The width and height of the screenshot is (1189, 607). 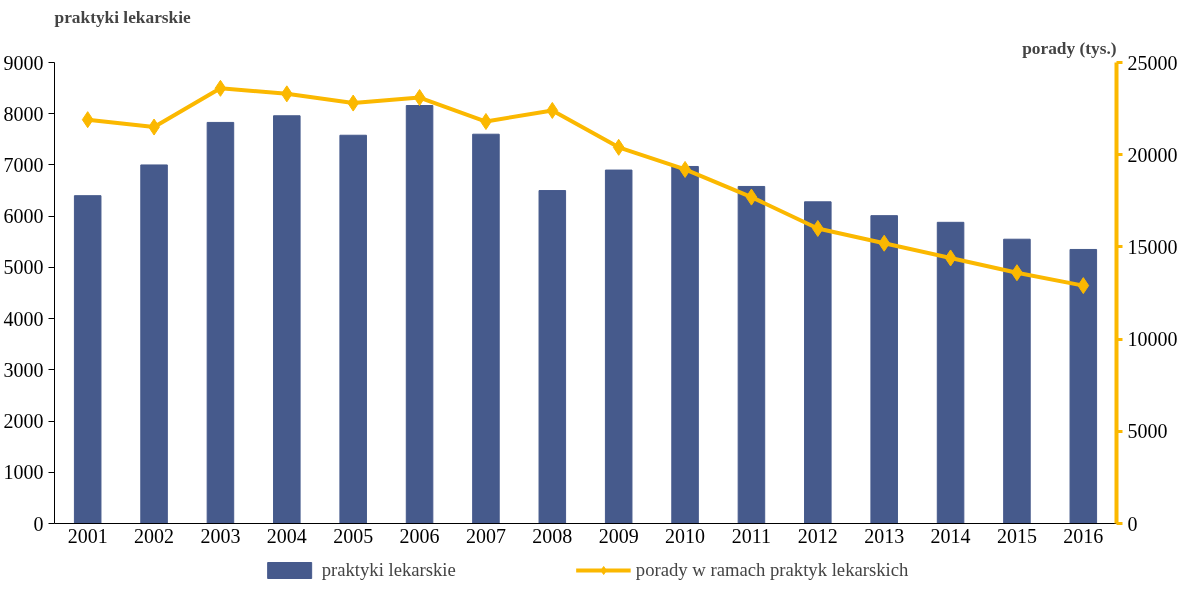 I want to click on y2-axis-title: porady (tys.), so click(x=1069, y=48).